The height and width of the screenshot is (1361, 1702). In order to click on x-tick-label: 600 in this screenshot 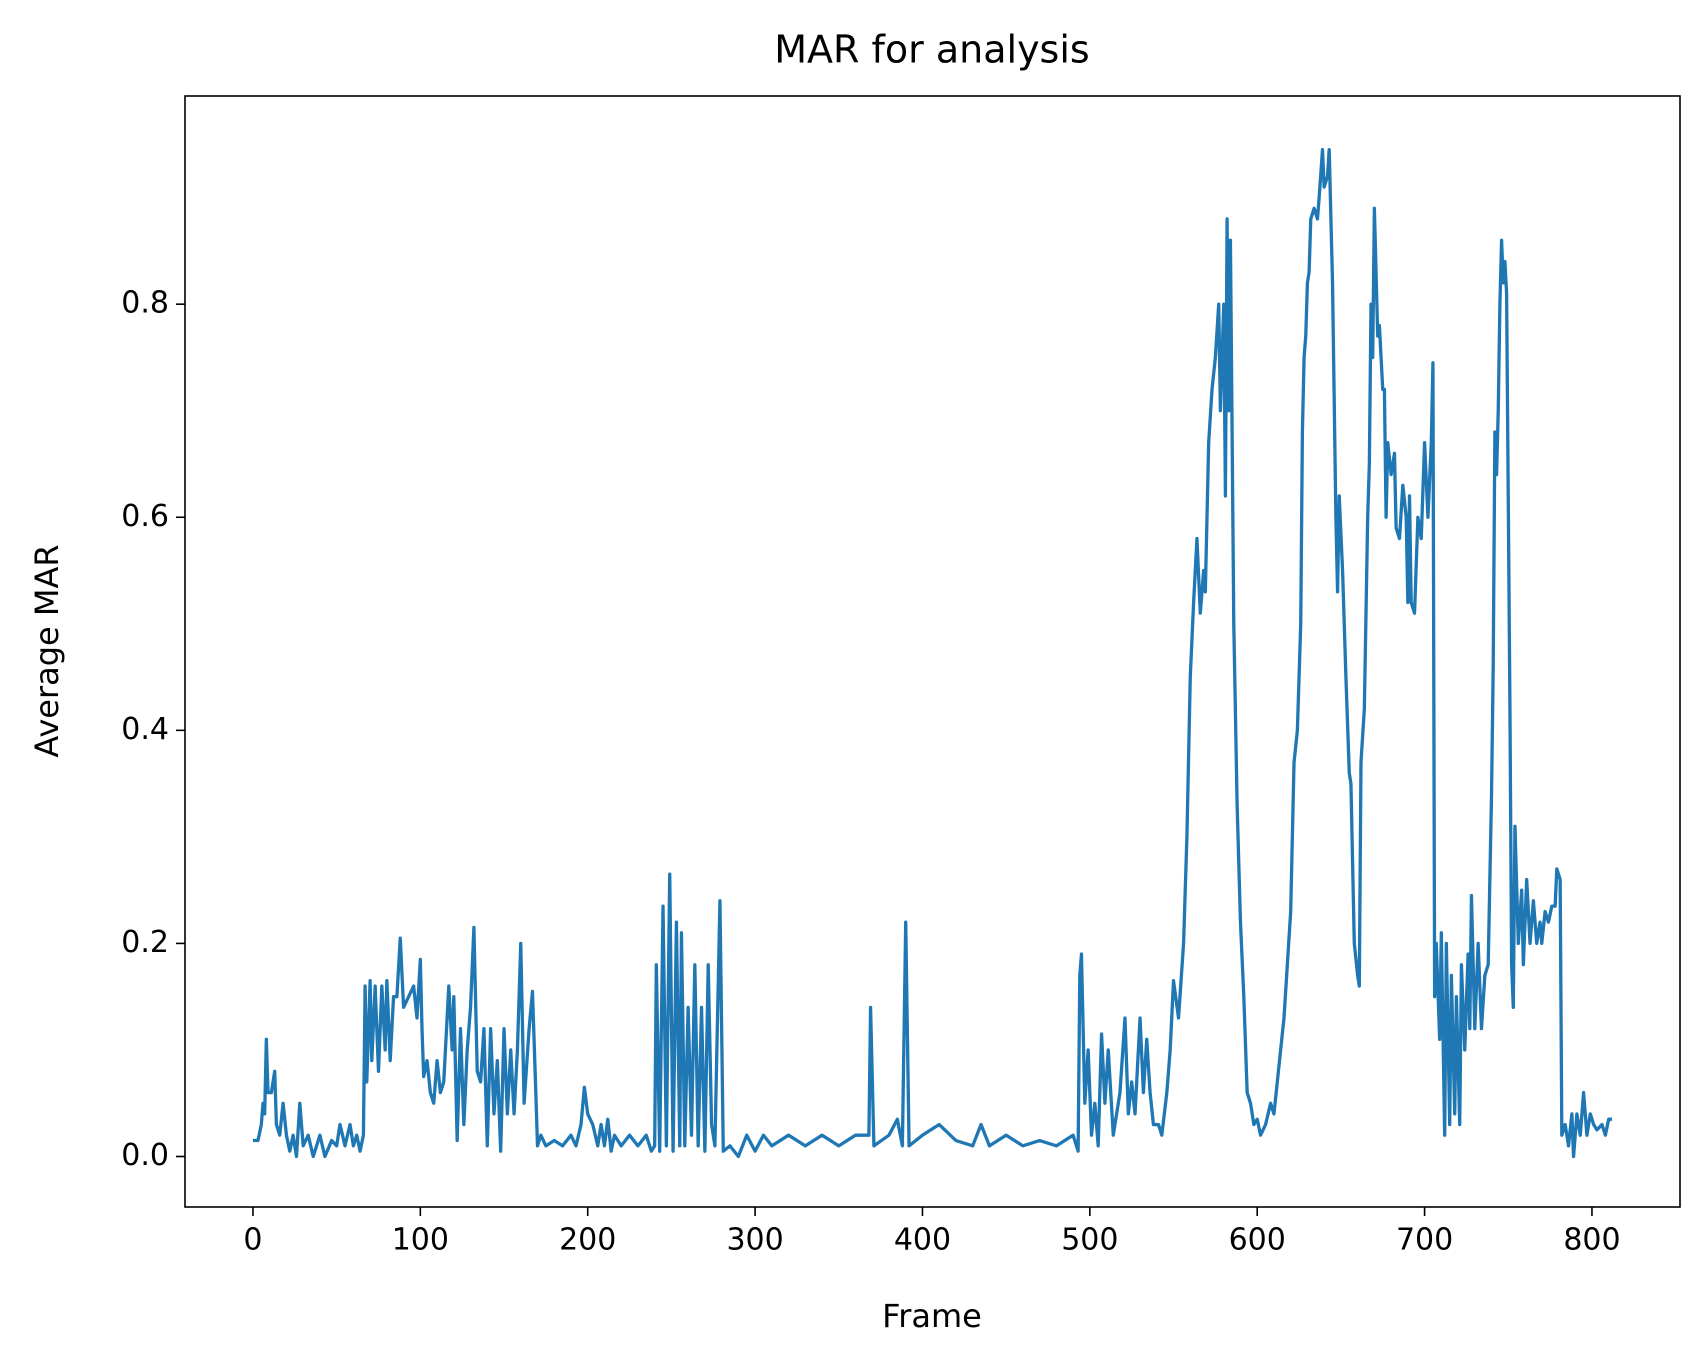, I will do `click(1257, 1240)`.